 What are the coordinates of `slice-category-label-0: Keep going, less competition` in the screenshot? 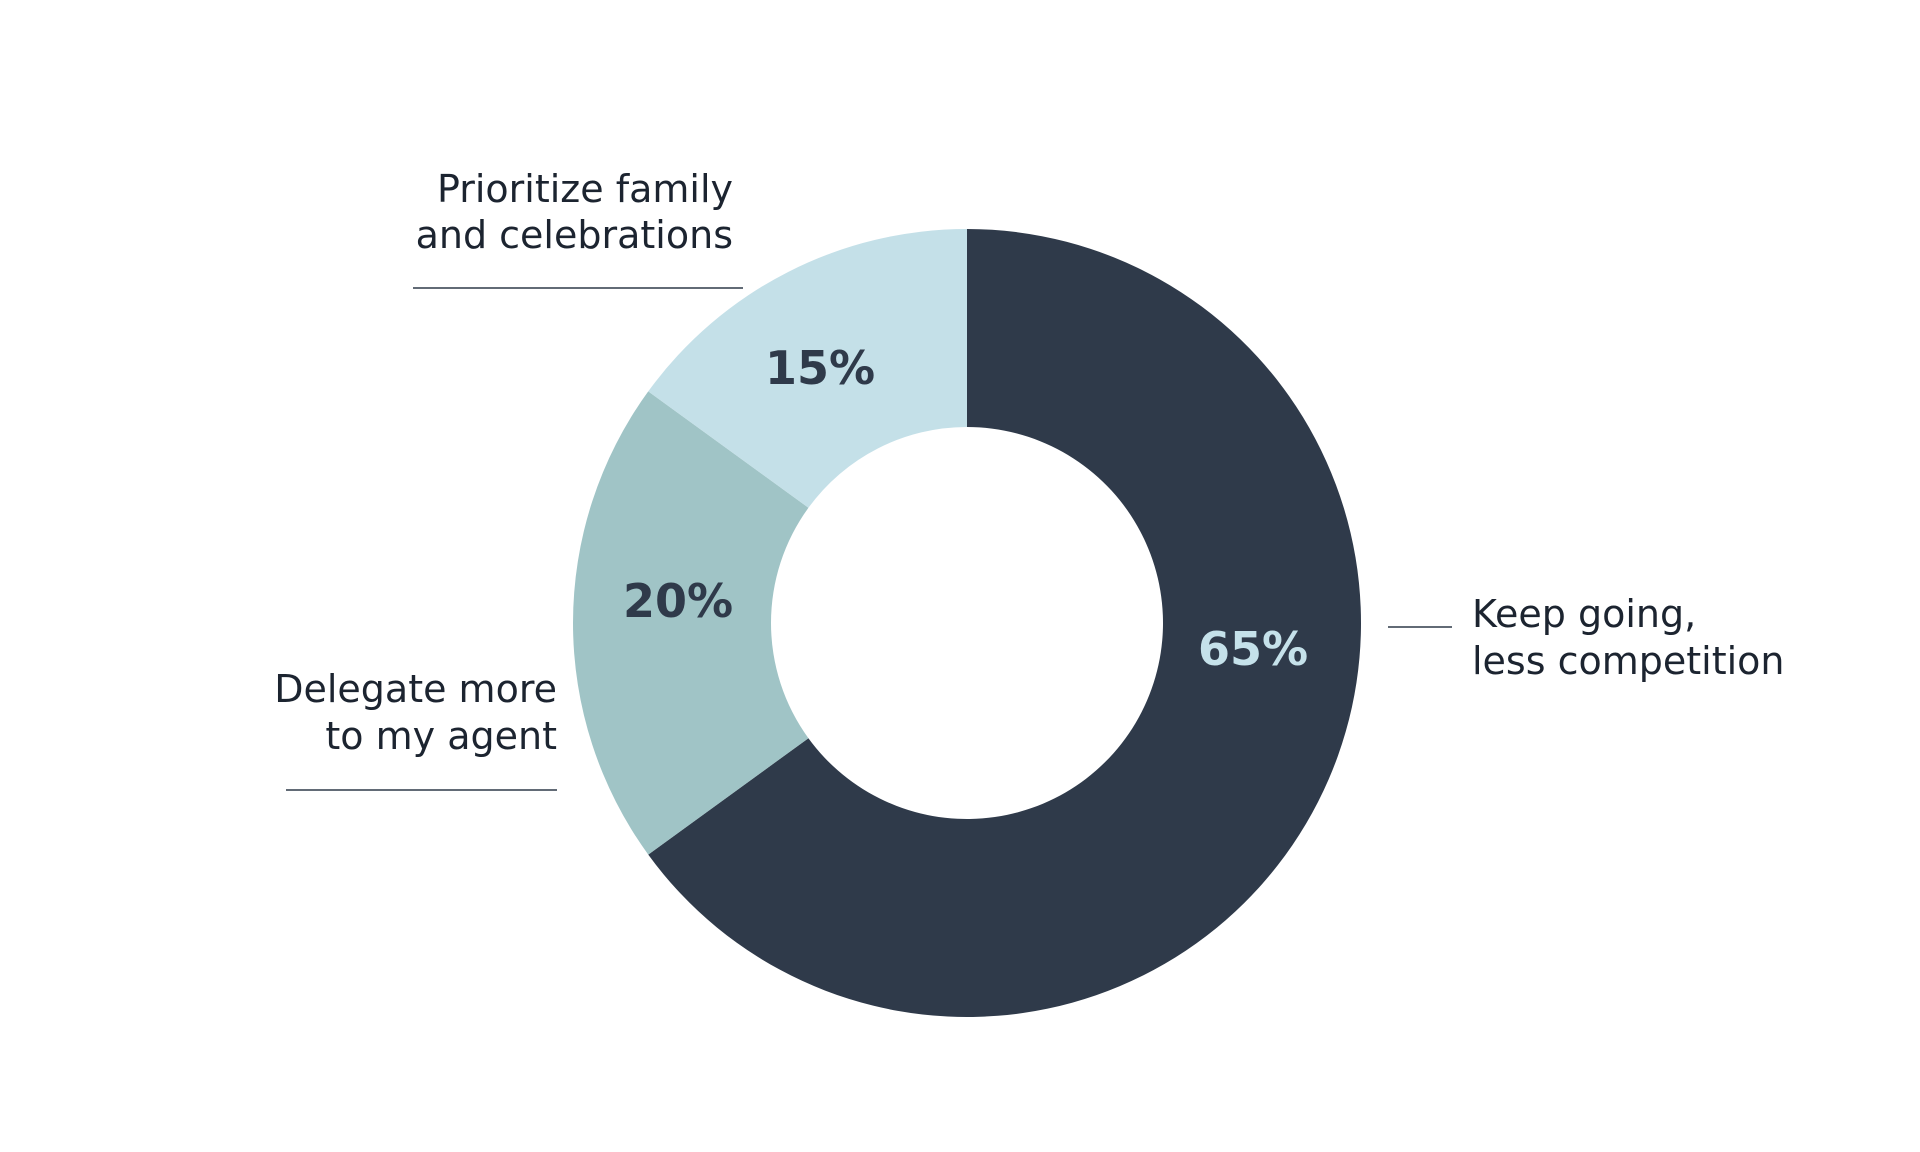 It's located at (1628, 637).